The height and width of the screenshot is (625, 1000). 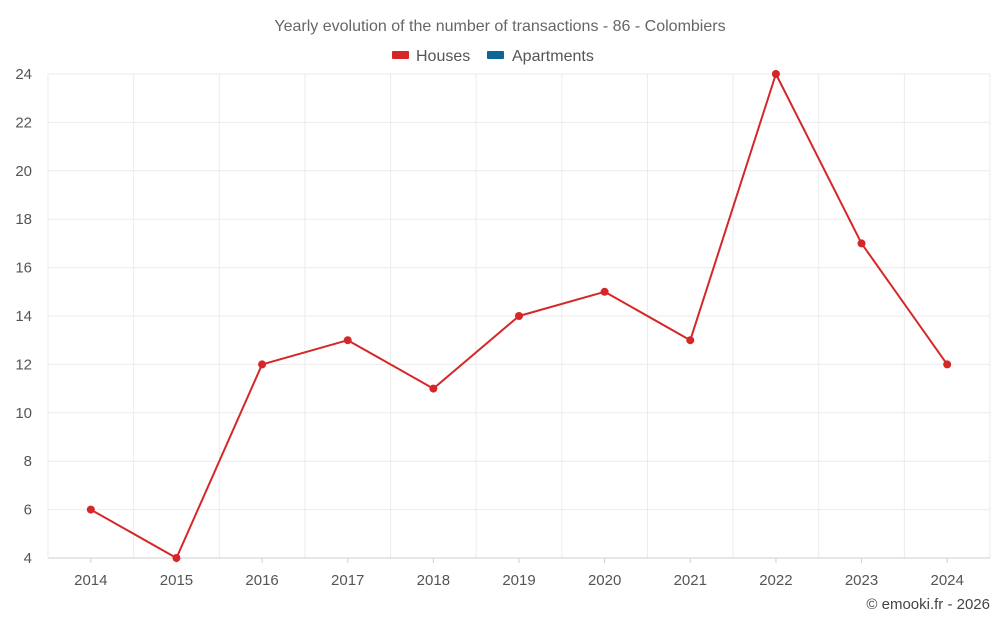 What do you see at coordinates (347, 340) in the screenshot?
I see `data-point-houses-2017` at bounding box center [347, 340].